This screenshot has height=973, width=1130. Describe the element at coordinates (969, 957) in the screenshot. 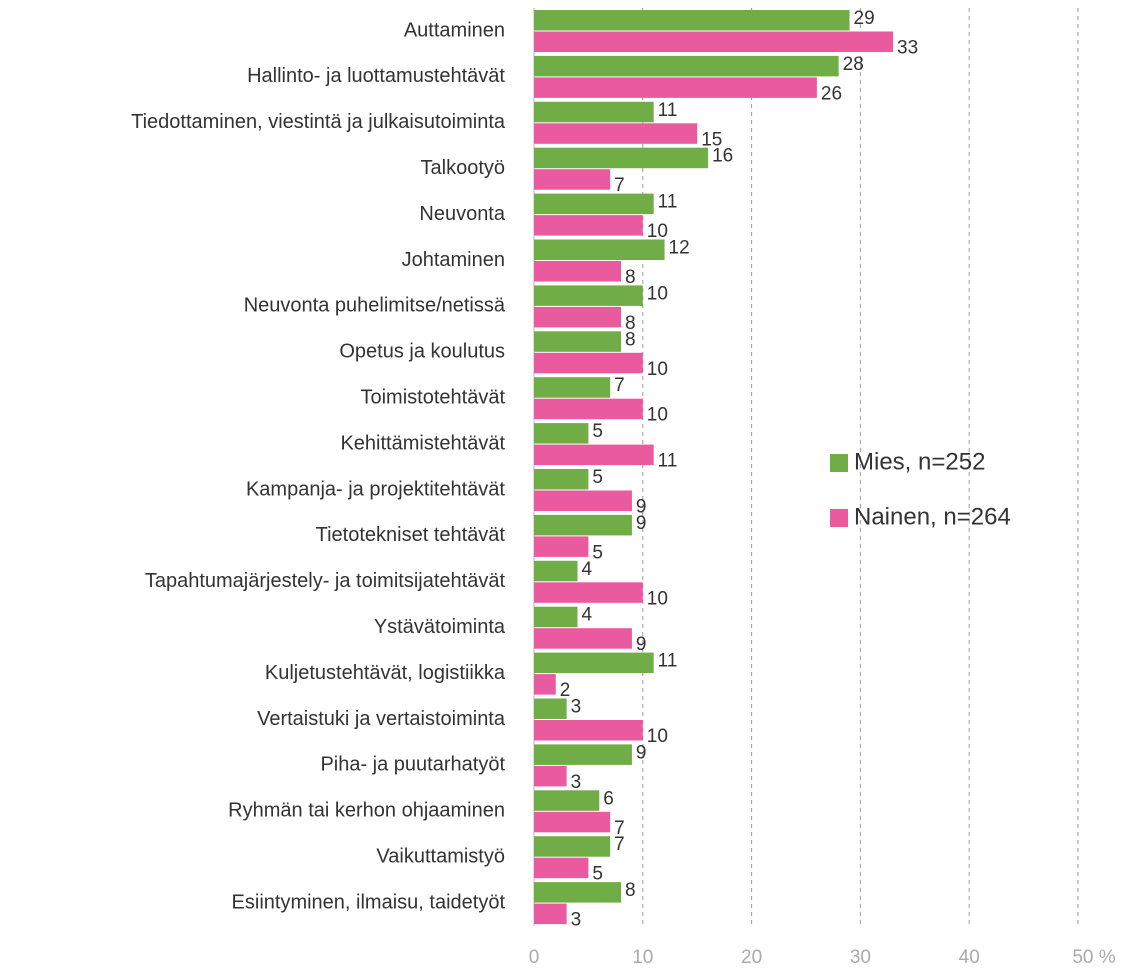

I see `x-tick-label: 40` at that location.